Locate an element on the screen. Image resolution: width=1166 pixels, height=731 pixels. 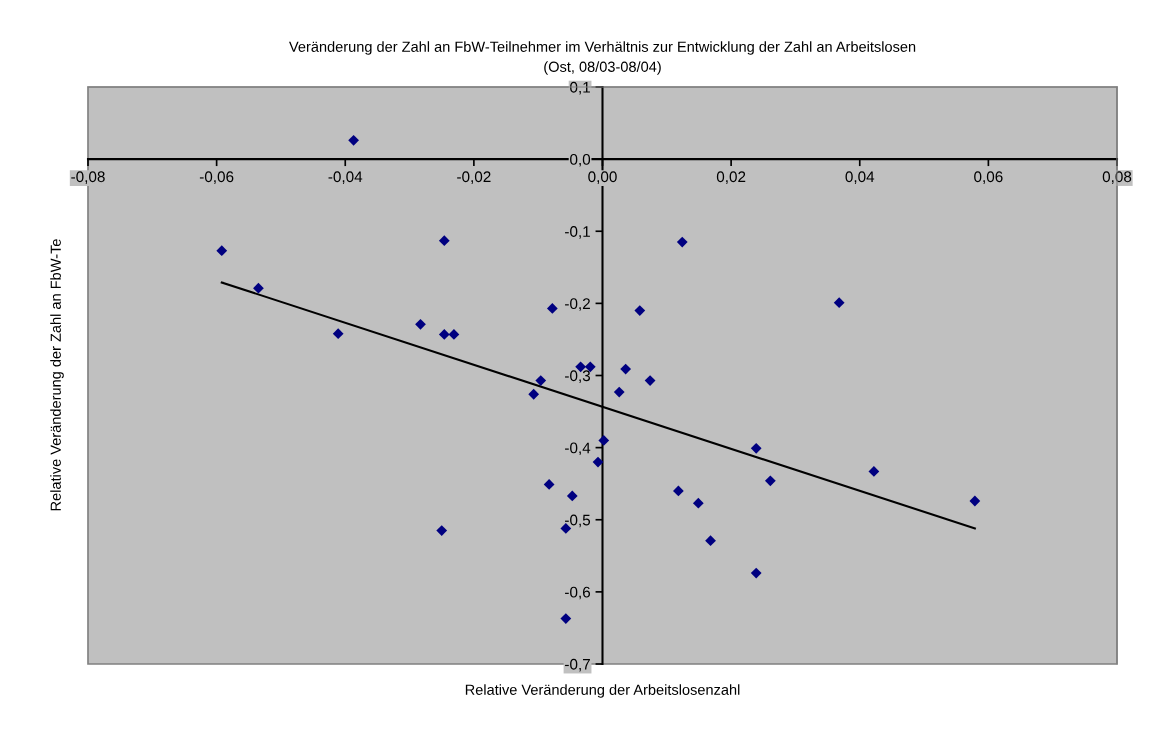
y-tick-label: -0,6 is located at coordinates (578, 593).